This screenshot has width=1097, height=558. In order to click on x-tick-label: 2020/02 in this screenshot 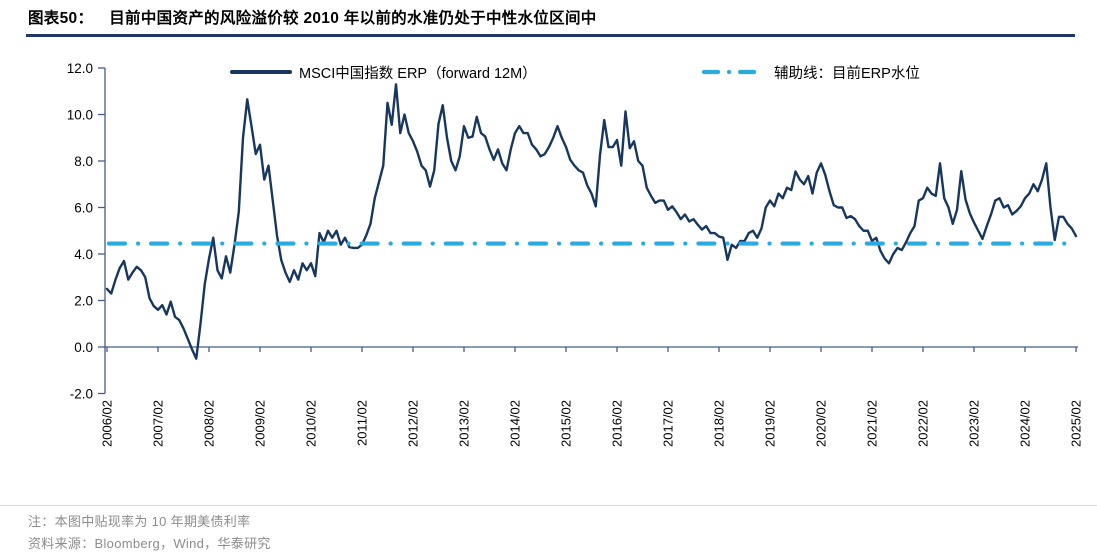, I will do `click(821, 423)`.